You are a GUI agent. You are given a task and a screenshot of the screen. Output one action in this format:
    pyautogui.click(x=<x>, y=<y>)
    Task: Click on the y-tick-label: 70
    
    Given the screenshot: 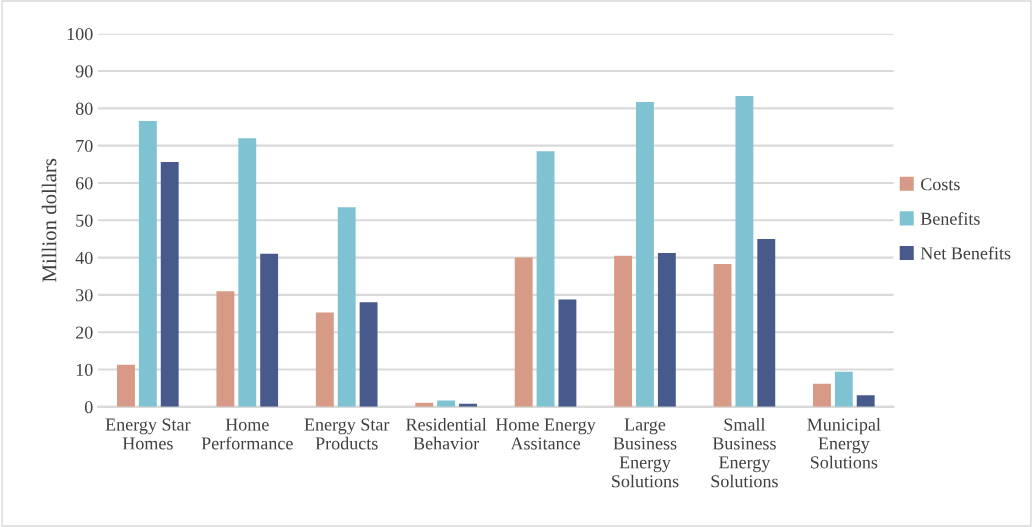 What is the action you would take?
    pyautogui.click(x=84, y=146)
    